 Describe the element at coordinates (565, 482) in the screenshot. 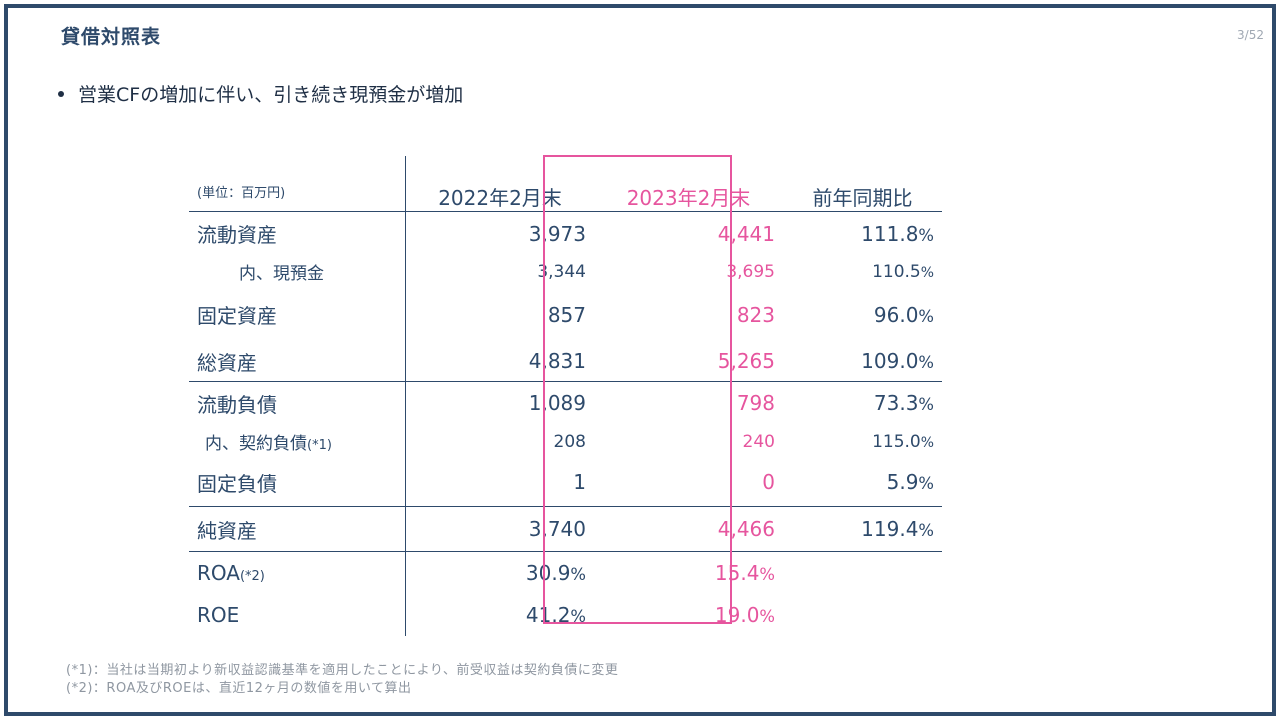

I see `table-row: 固定負債 1 0 5.9%` at that location.